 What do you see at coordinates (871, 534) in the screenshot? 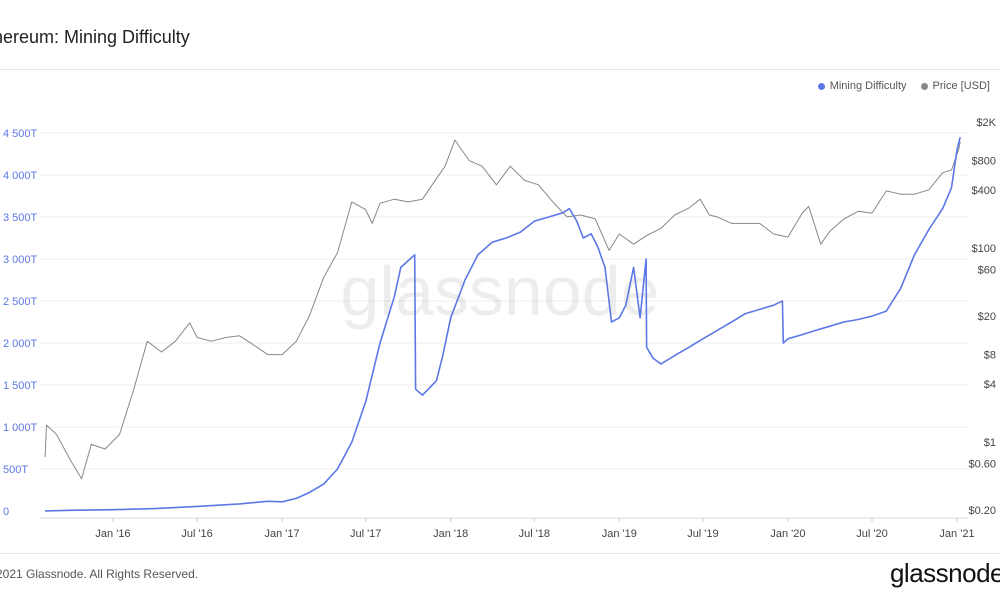
I see `x-tick-label: Jul '20` at bounding box center [871, 534].